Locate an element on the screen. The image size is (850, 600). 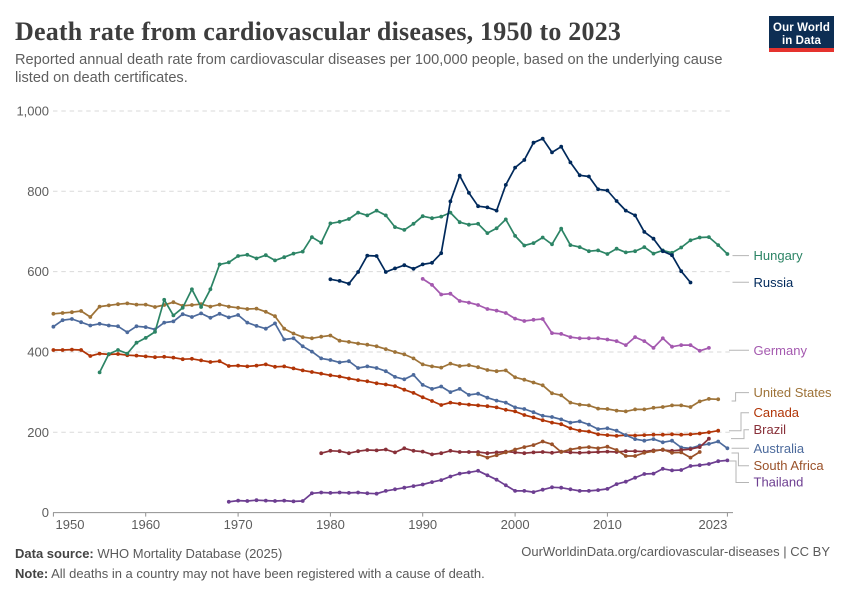
svg-text: Brazil is located at coordinates (770, 429).